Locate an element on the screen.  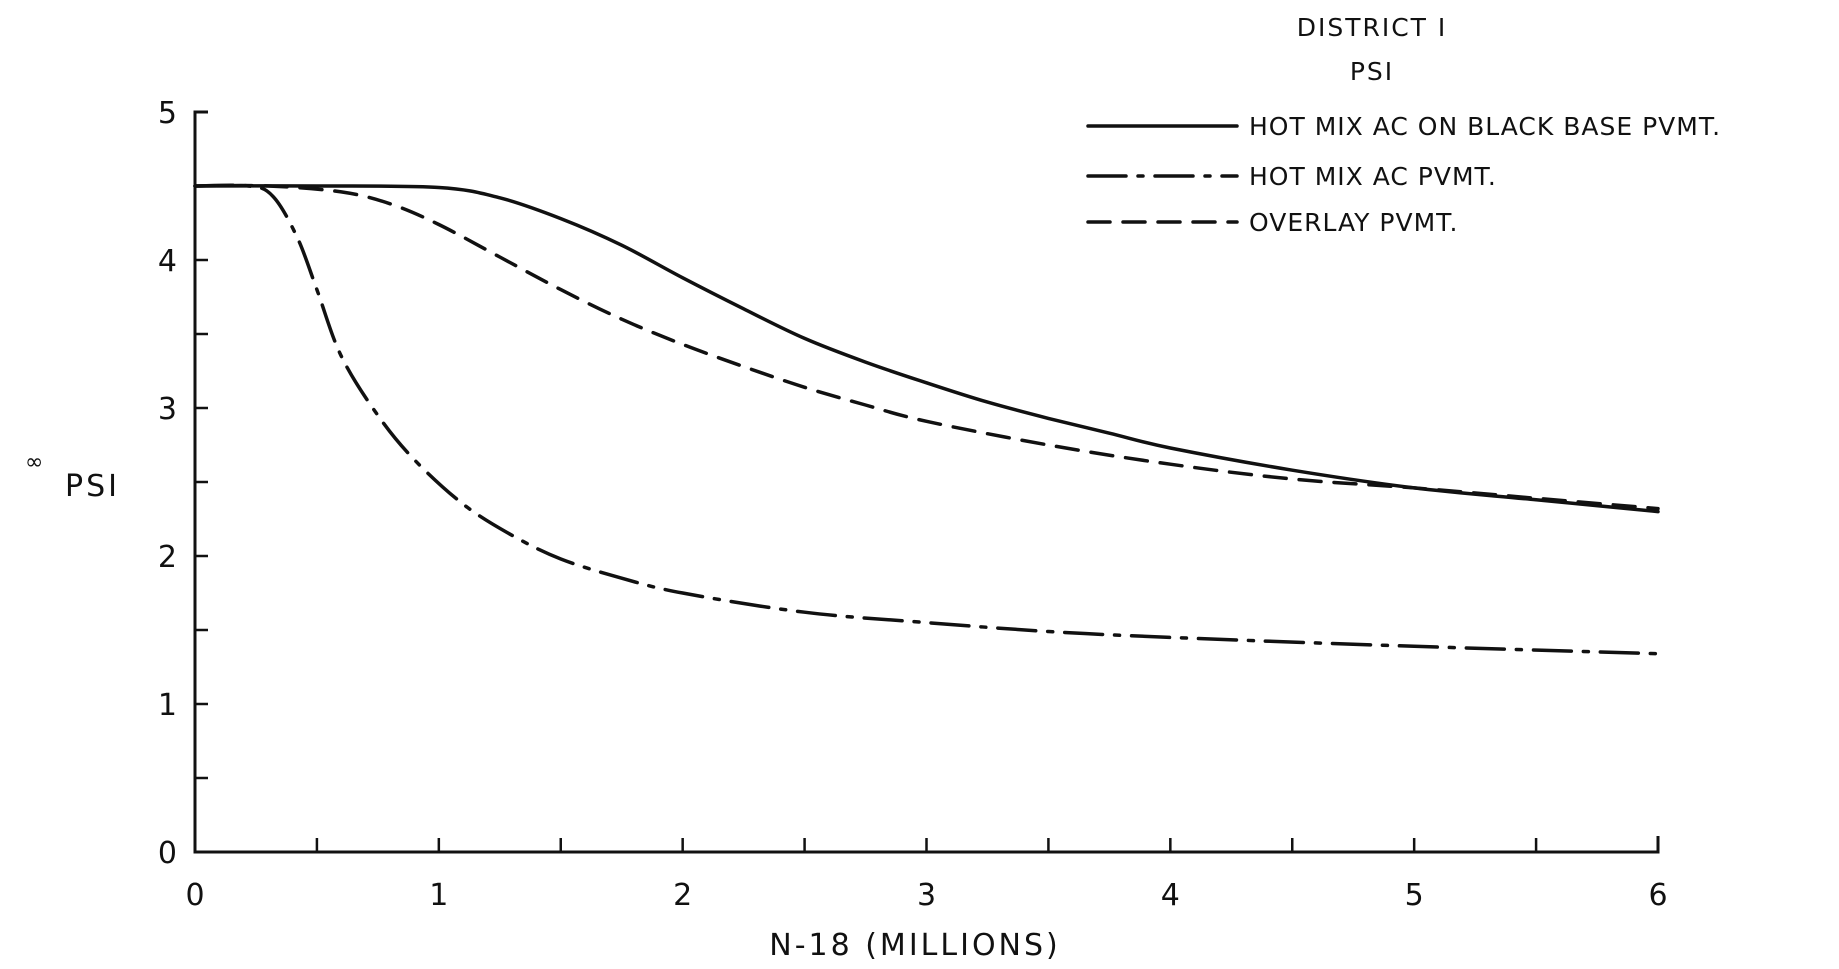
x-tick-label-3: 3 is located at coordinates (926, 895).